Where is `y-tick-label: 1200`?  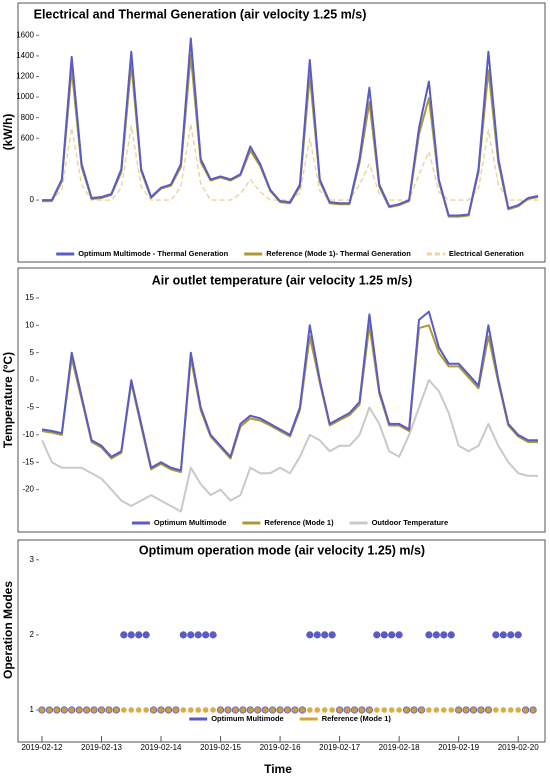
y-tick-label: 1200 is located at coordinates (25, 76).